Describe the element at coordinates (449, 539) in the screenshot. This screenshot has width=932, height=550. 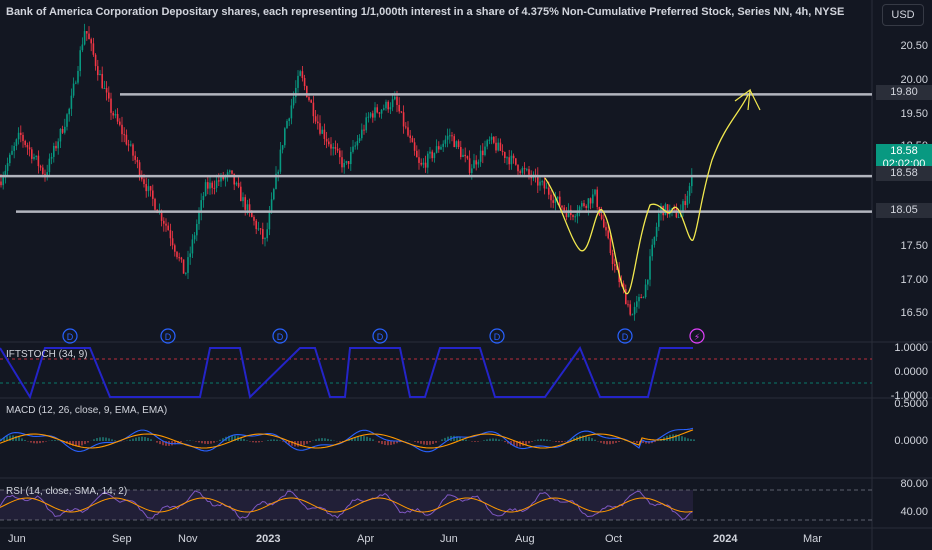
I see `time-label: Jun` at that location.